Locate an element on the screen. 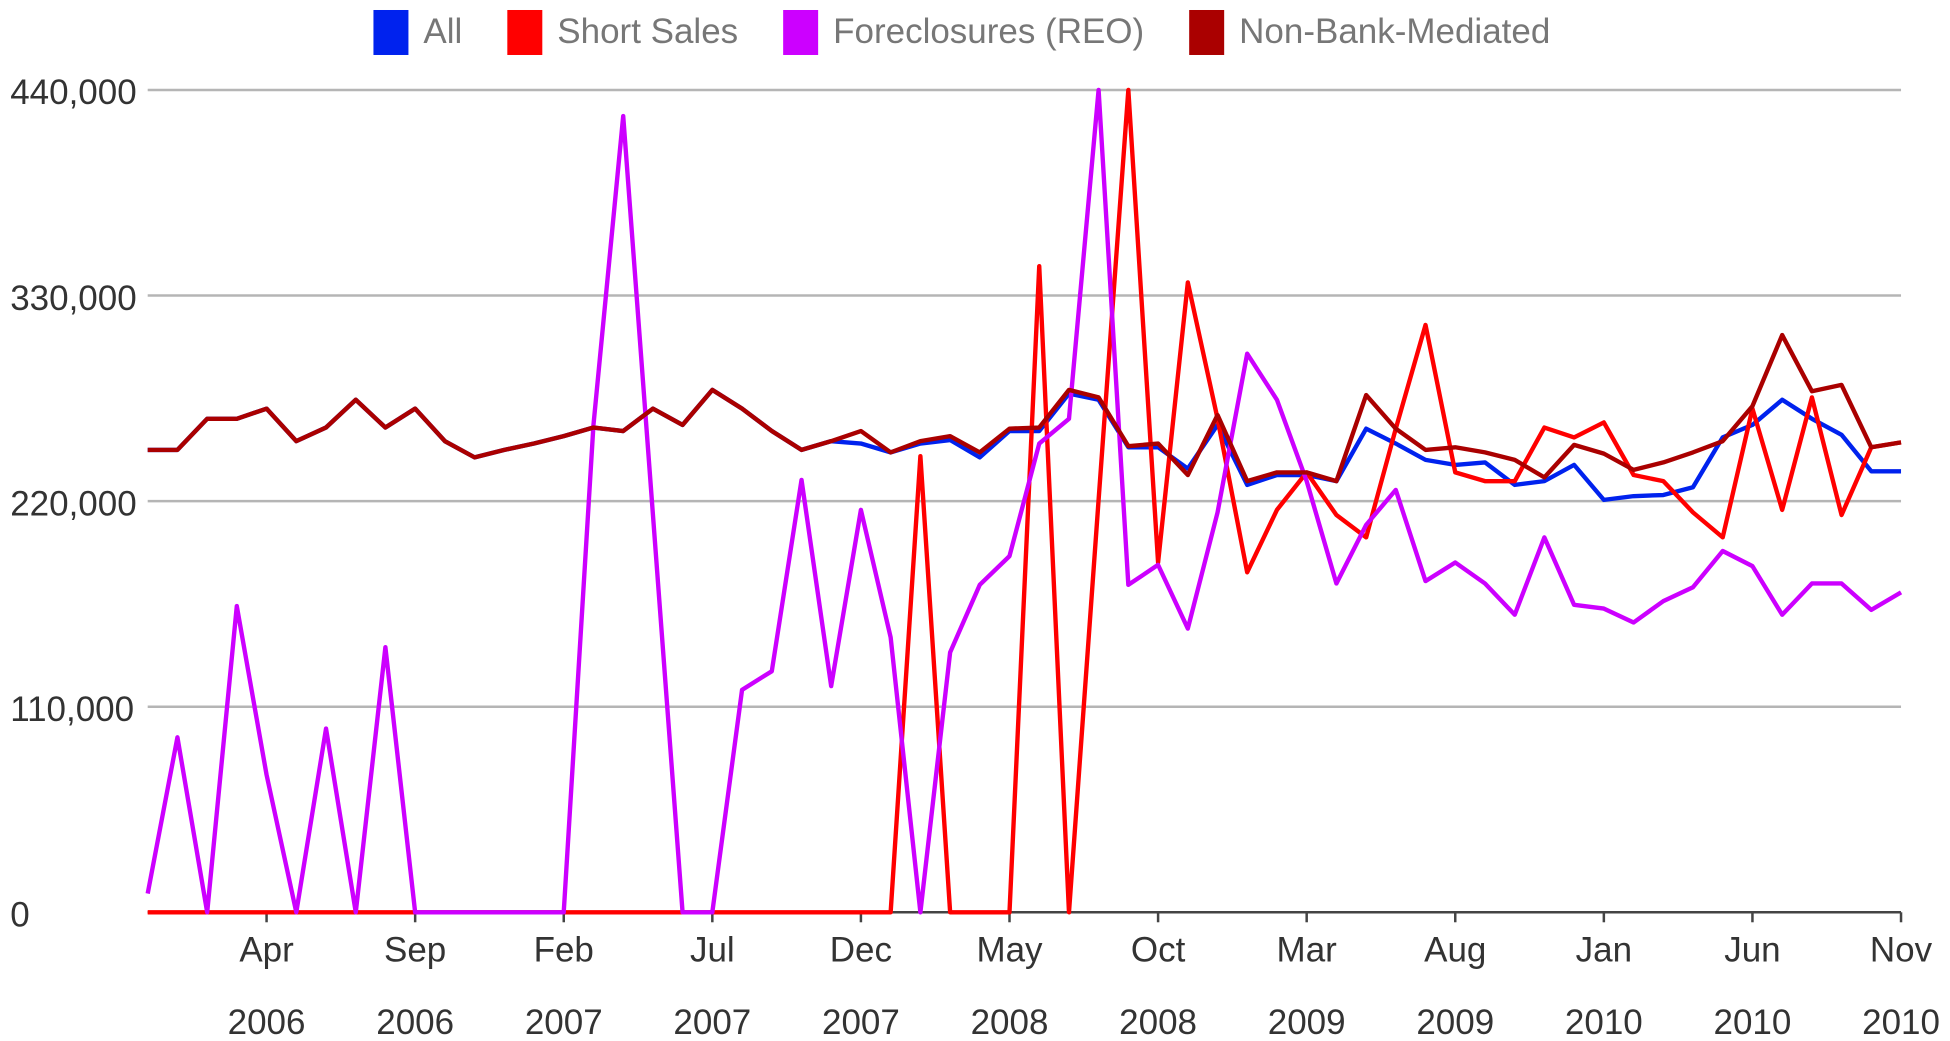 The image size is (1950, 1041). y-tick-label: 330,000 is located at coordinates (73, 298).